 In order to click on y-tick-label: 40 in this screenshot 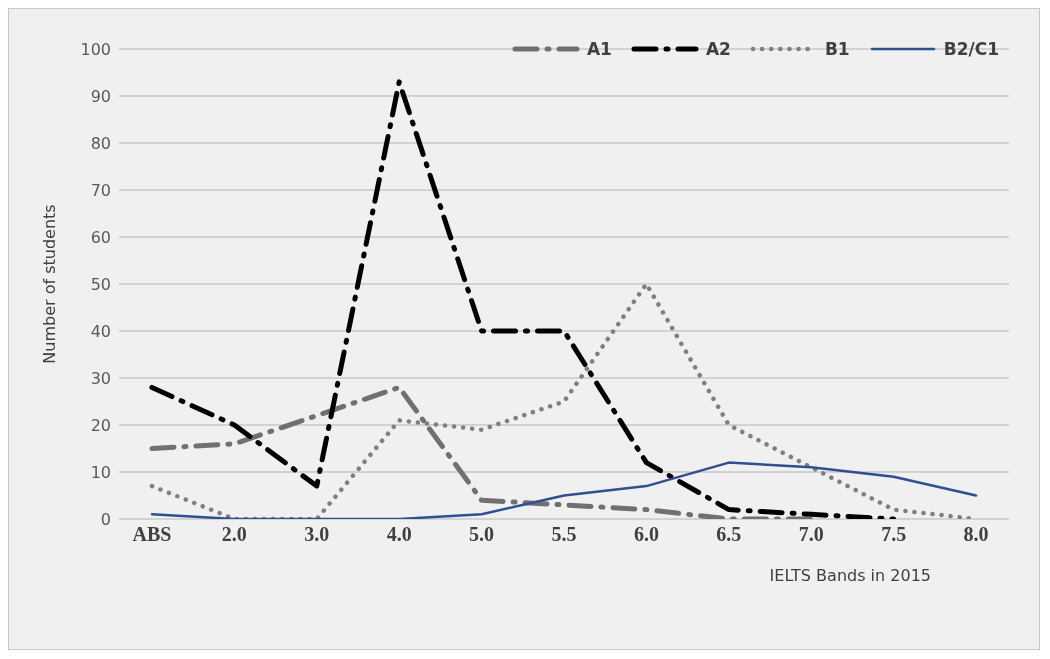, I will do `click(100, 331)`.